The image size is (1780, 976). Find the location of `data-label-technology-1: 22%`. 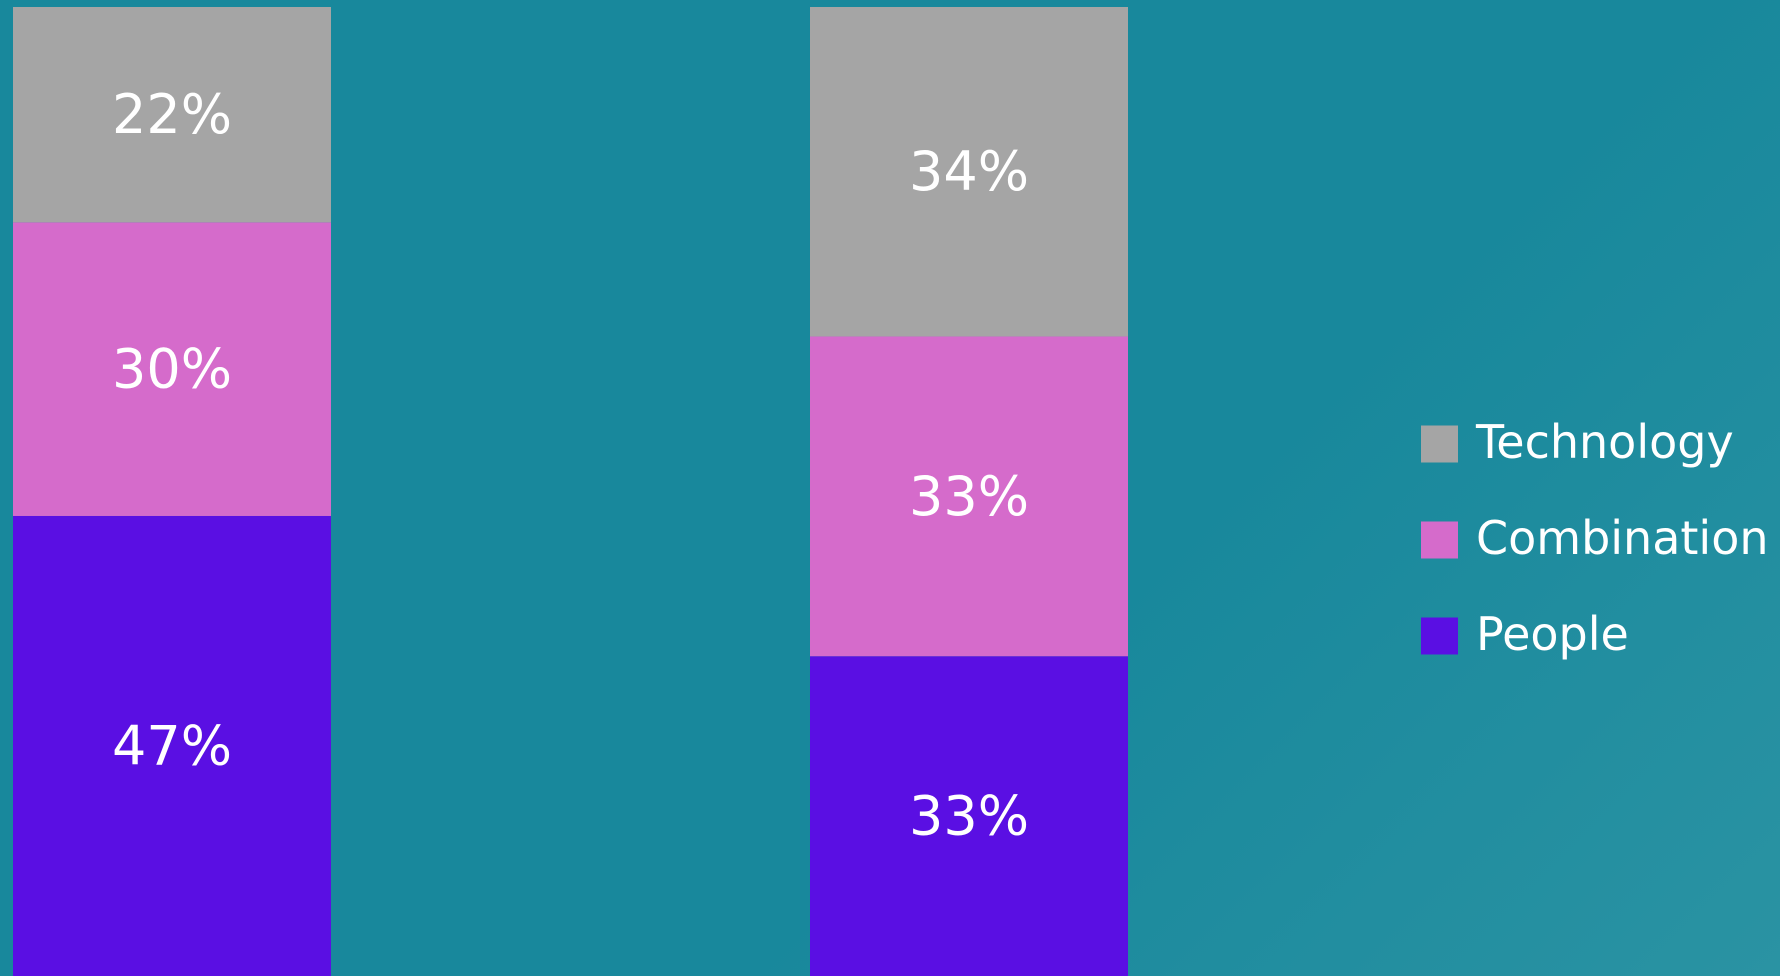

data-label-technology-1: 22% is located at coordinates (172, 114).